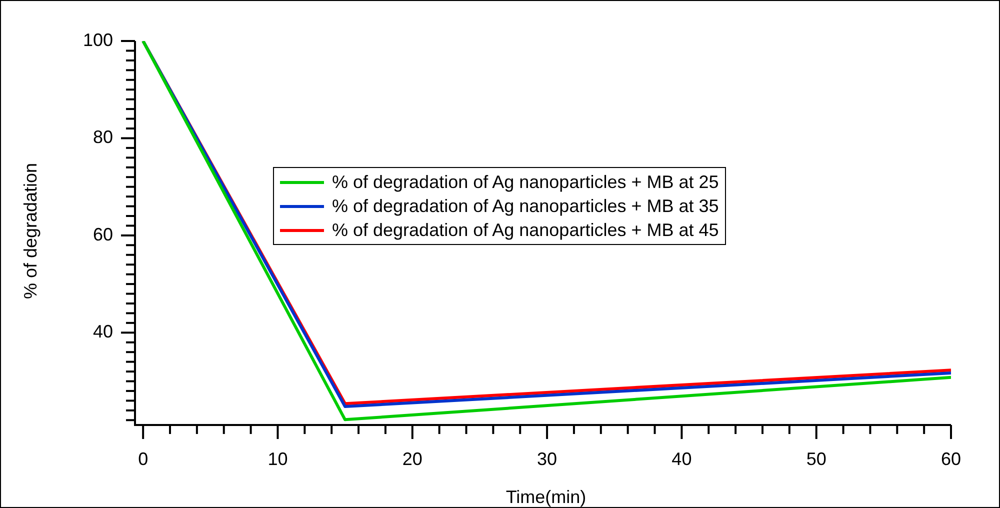 Image resolution: width=1000 pixels, height=508 pixels. What do you see at coordinates (143, 458) in the screenshot?
I see `x-tick-label: 0` at bounding box center [143, 458].